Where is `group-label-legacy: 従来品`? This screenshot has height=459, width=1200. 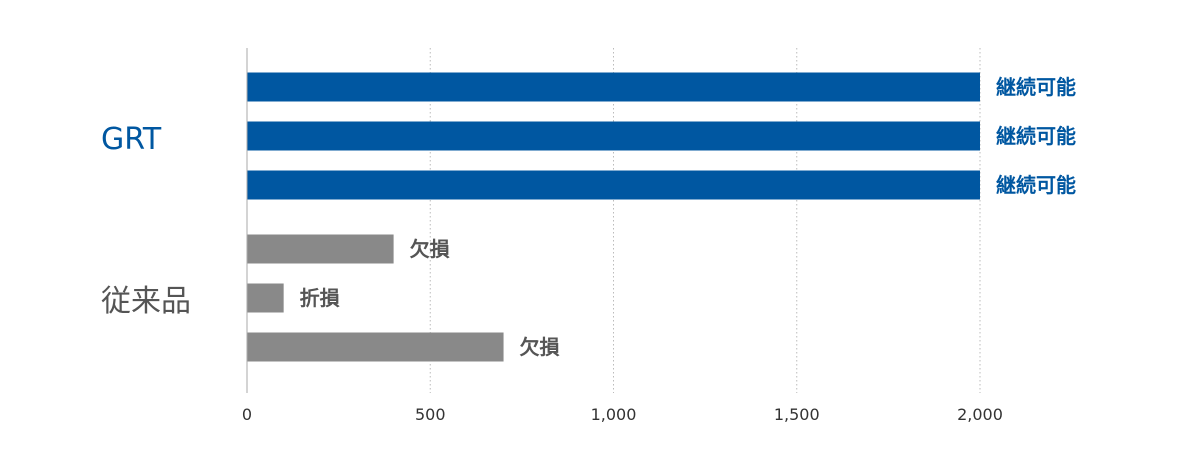
group-label-legacy: 従来品 is located at coordinates (146, 301).